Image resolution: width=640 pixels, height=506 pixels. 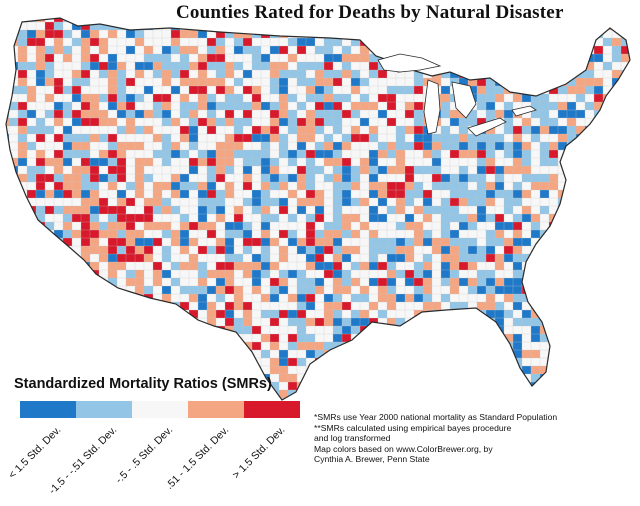 What do you see at coordinates (432, 107) in the screenshot?
I see `lake-michigan` at bounding box center [432, 107].